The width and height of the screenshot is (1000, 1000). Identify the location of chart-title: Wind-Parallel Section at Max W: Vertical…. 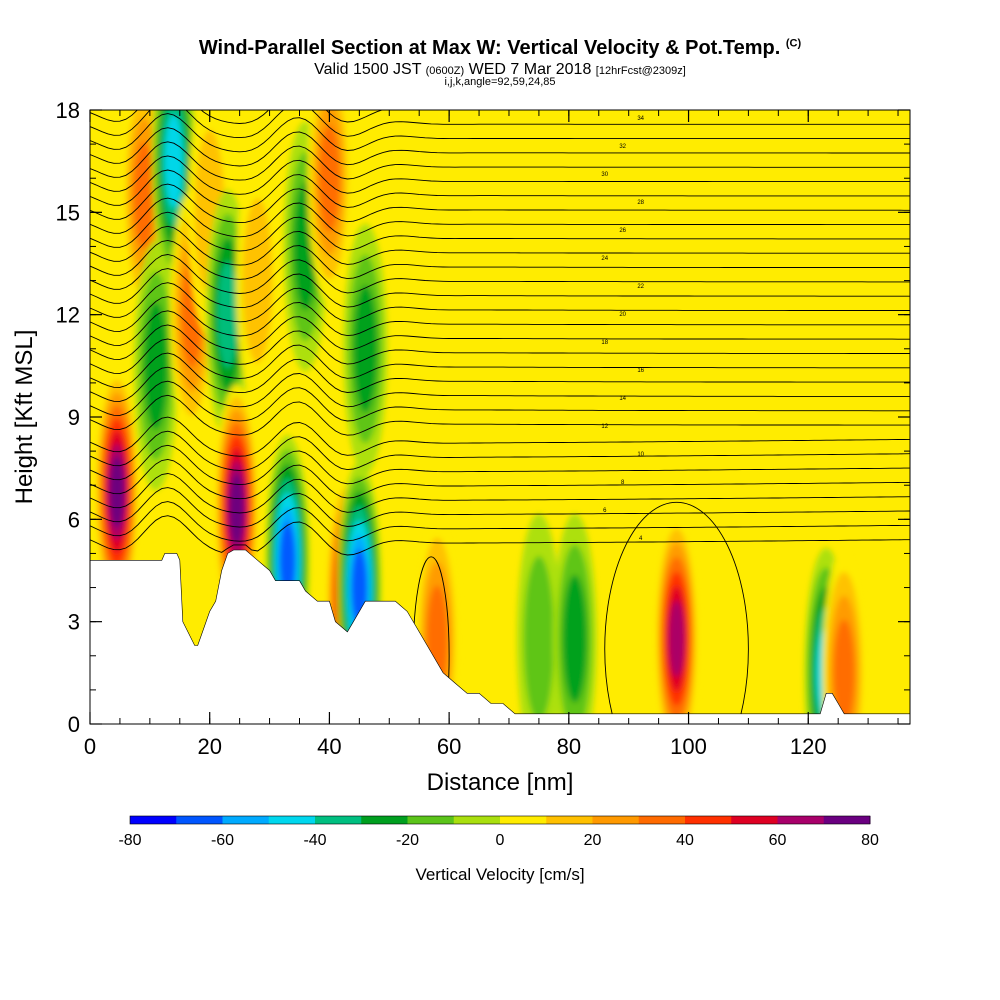
(500, 48).